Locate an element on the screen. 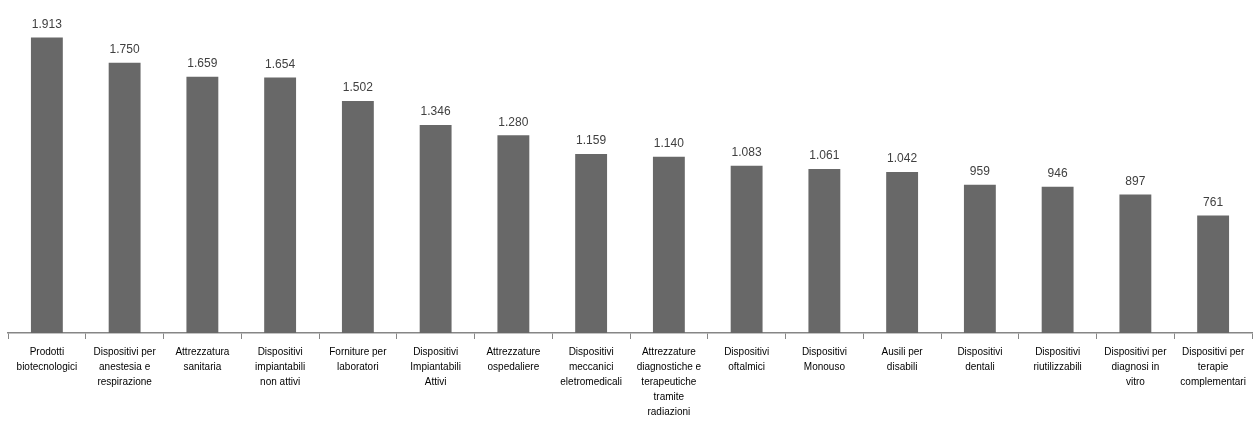 The image size is (1256, 427). x-tick-label: Attrezzature diagnostiche e terapeutiche tramite radiazioni is located at coordinates (669, 382).